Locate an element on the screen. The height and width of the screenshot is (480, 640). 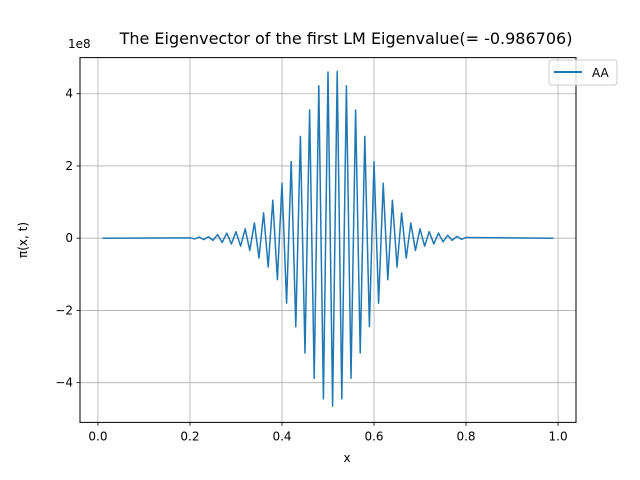
y-tick-label-0: −4 is located at coordinates (64, 383).